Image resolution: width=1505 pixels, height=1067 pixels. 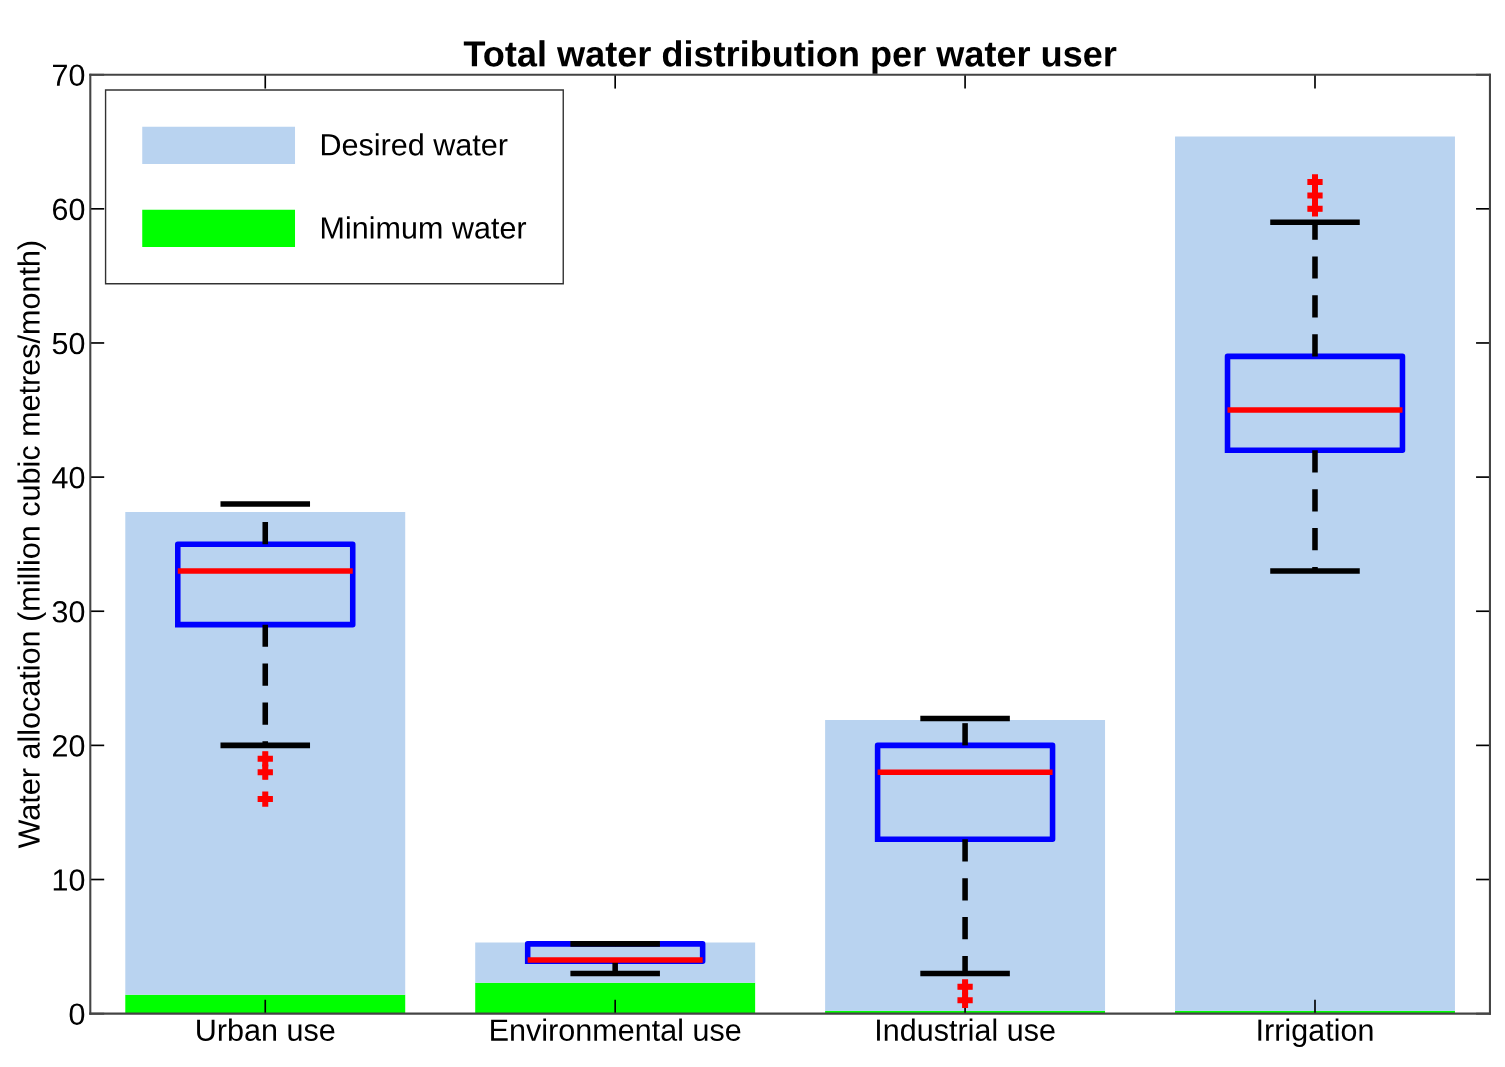 What do you see at coordinates (68, 746) in the screenshot?
I see `y-tick-label: 20` at bounding box center [68, 746].